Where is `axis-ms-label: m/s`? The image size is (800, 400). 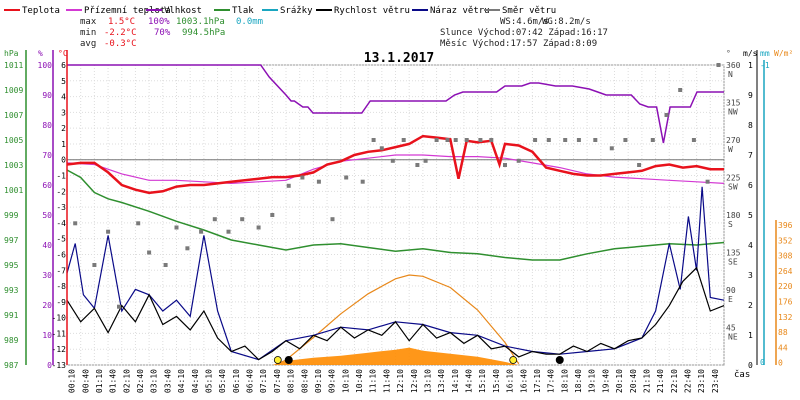
axis-ms-label: m/s is located at coordinates (750, 53).